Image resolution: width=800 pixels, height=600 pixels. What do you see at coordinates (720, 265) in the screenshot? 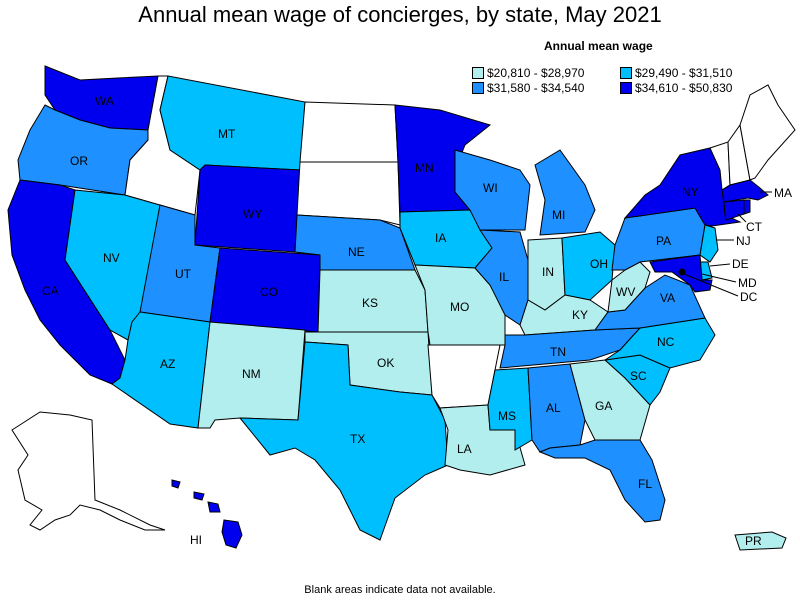
I see `callout-line-de` at bounding box center [720, 265].